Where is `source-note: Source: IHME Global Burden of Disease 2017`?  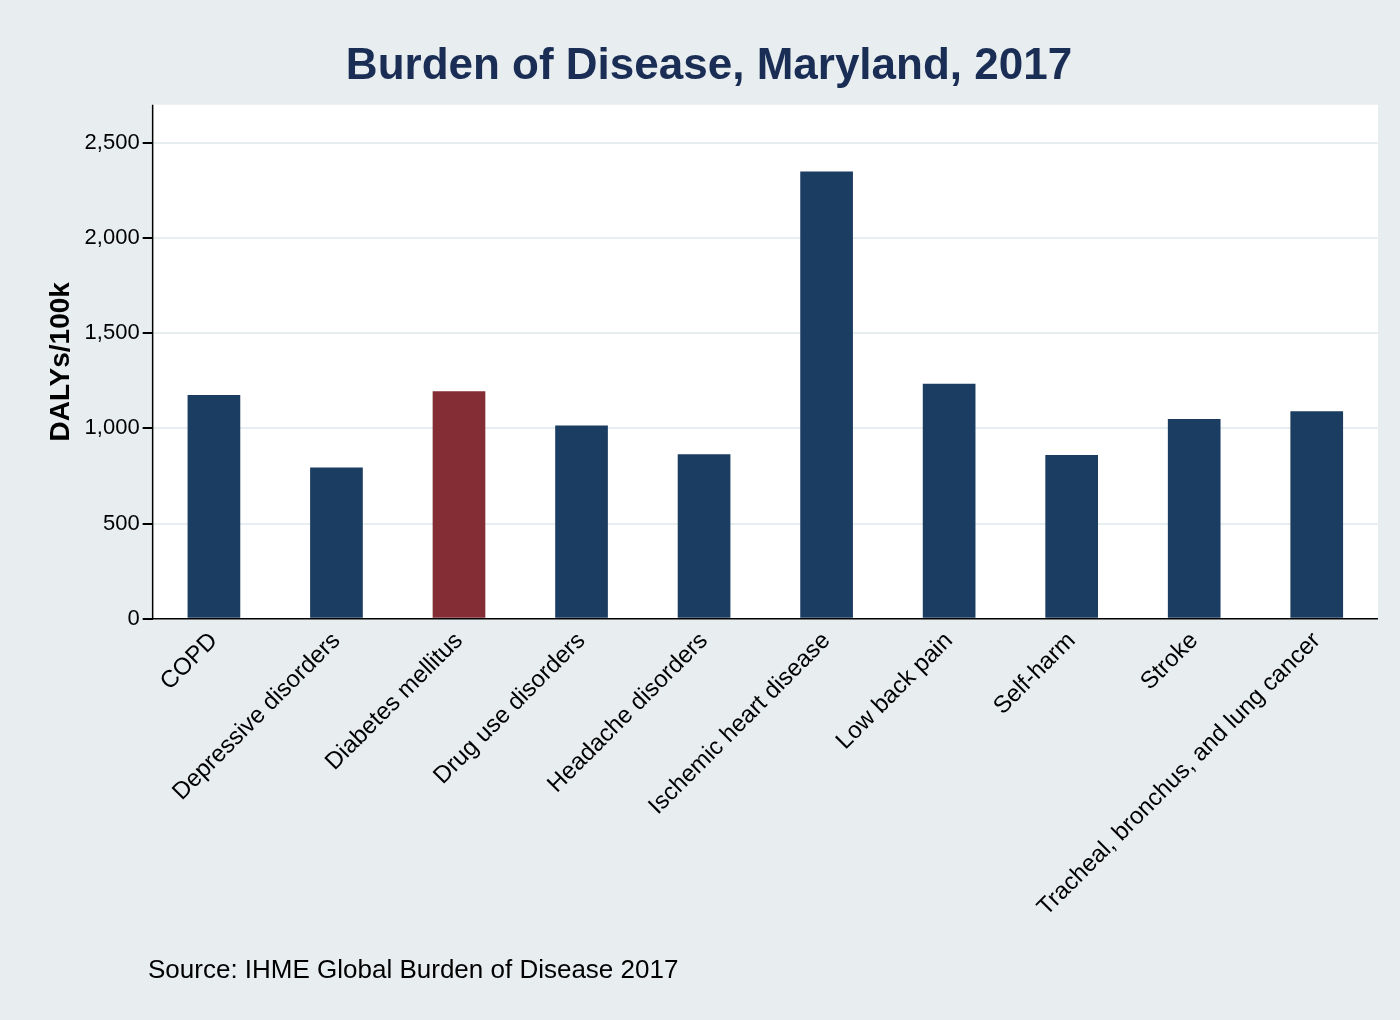 source-note: Source: IHME Global Burden of Disease 2017 is located at coordinates (413, 969).